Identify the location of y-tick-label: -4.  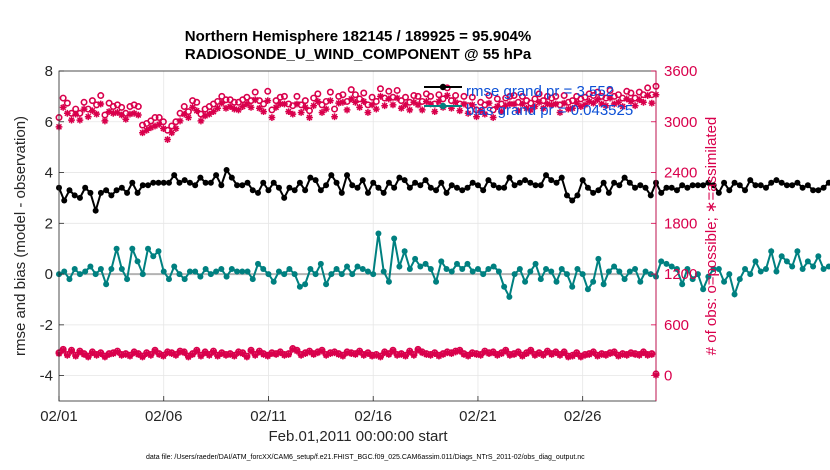
(46, 376).